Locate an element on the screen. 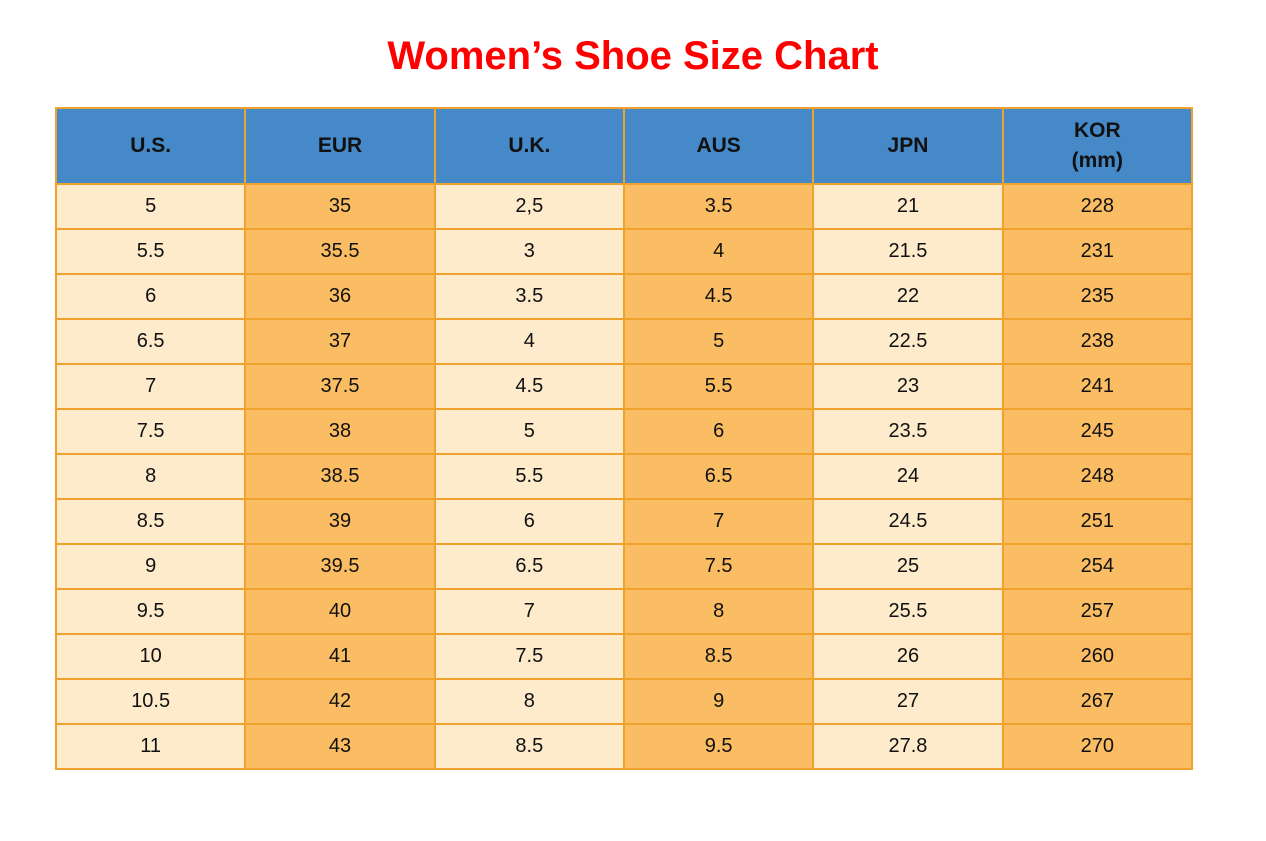 Image resolution: width=1266 pixels, height=841 pixels. table-cell: 9 is located at coordinates (150, 566).